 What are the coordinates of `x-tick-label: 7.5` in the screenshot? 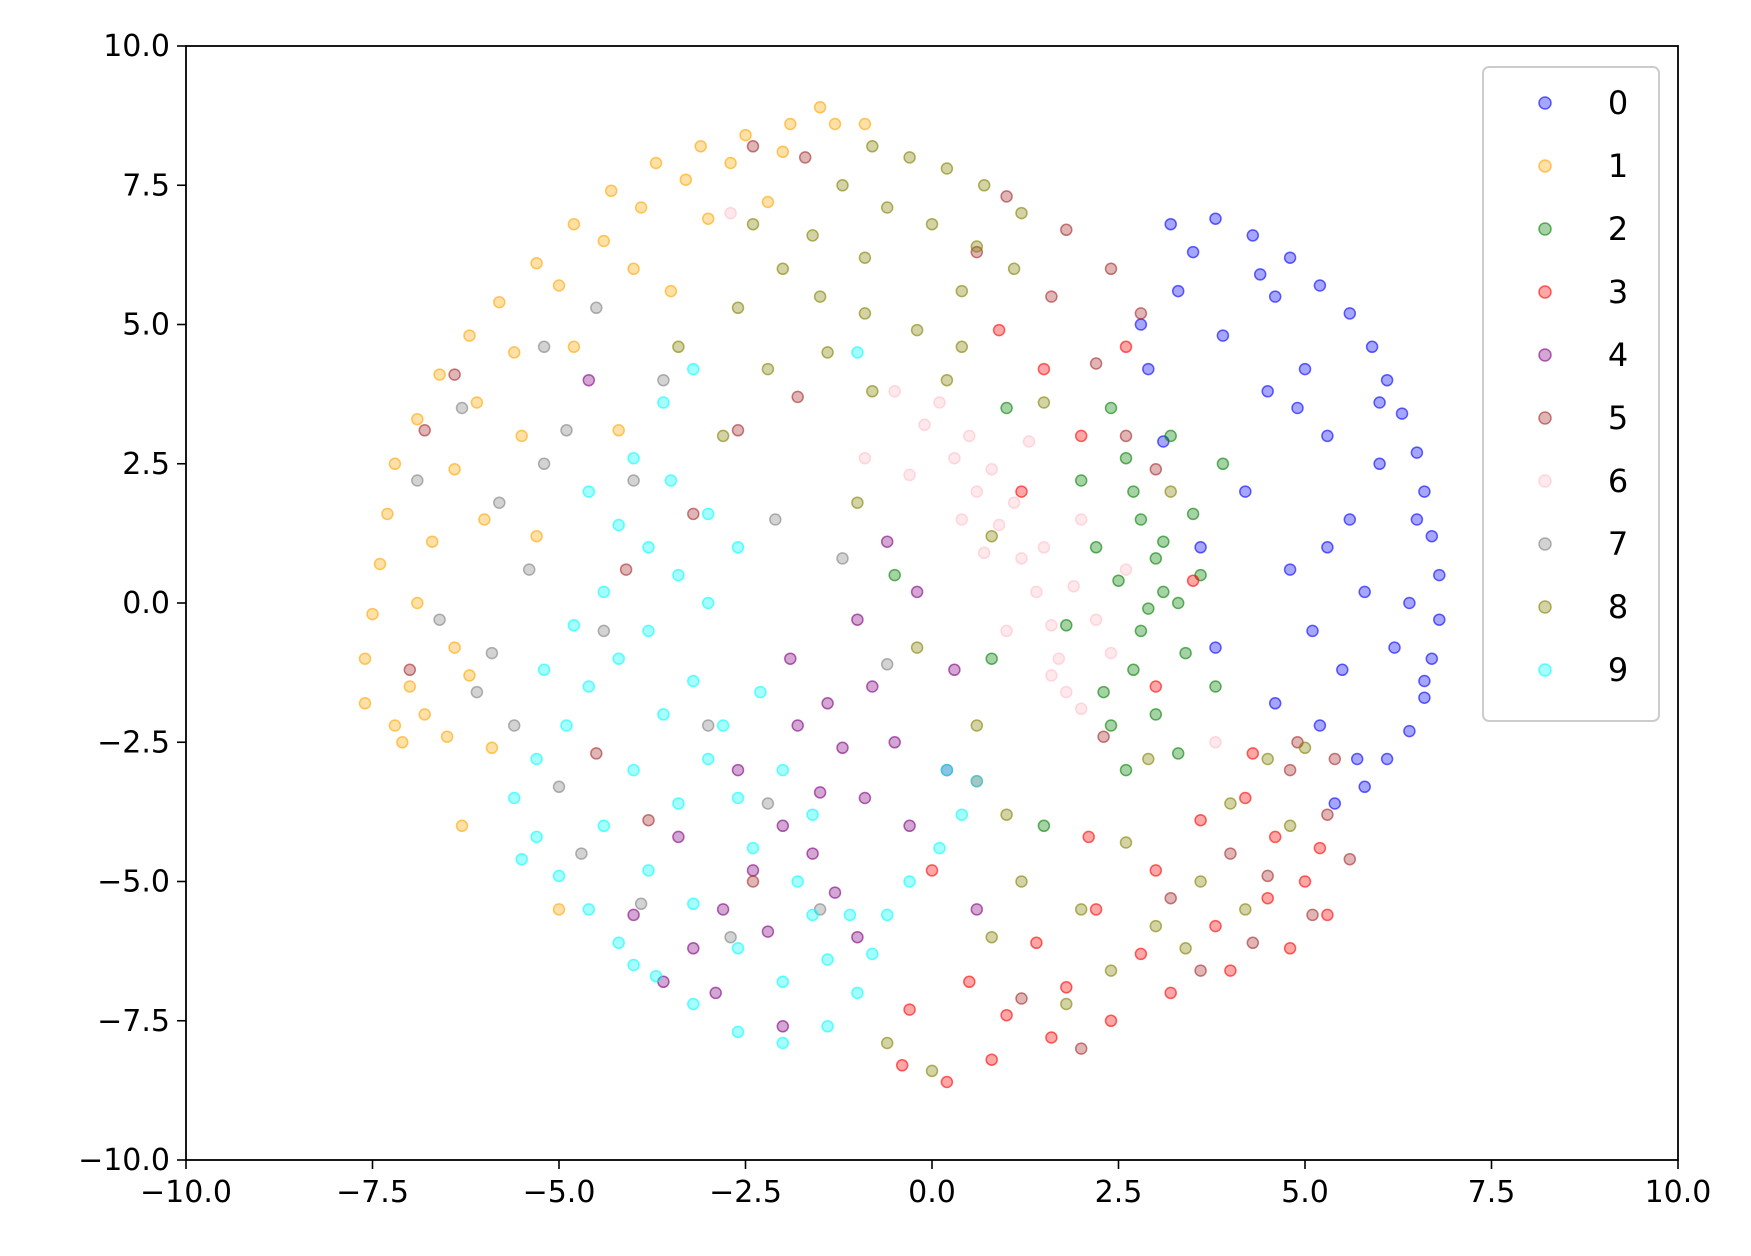 It's located at (1492, 1192).